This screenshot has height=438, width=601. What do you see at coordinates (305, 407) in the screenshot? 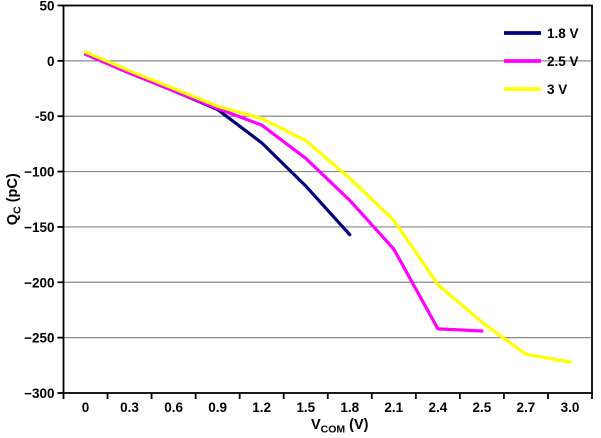
I see `x-tick-label: 1.5` at bounding box center [305, 407].